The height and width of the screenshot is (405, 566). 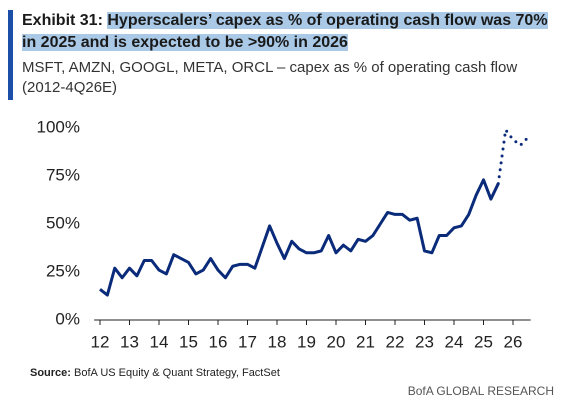 I want to click on x-tick-label: 18, so click(x=277, y=341).